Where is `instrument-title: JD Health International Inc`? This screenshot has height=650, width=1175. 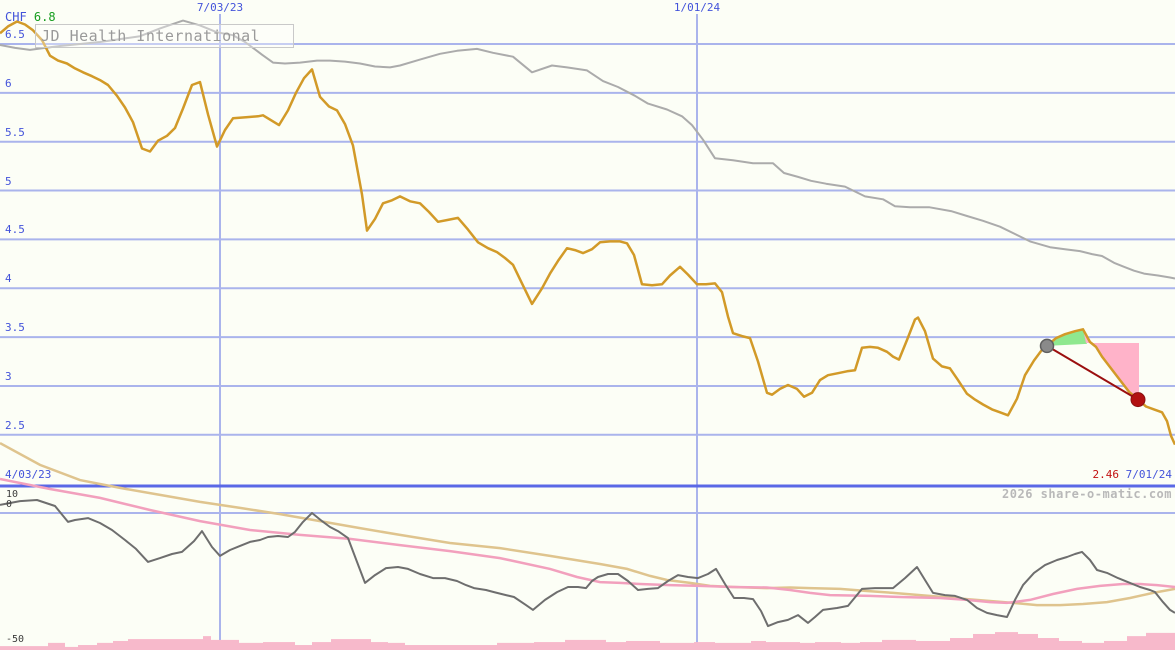
instrument-title: JD Health International Inc is located at coordinates (151, 36).